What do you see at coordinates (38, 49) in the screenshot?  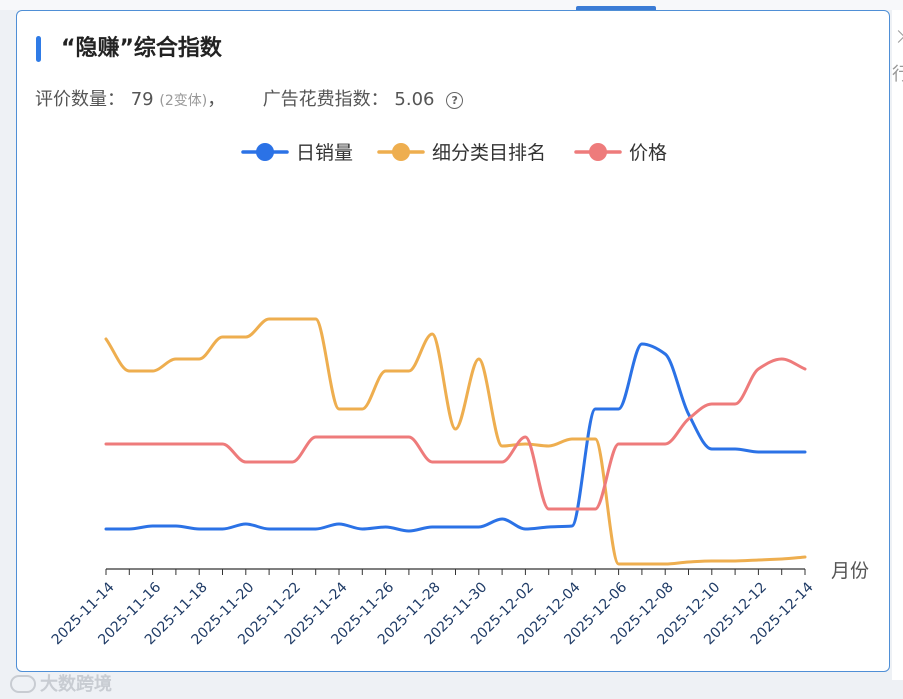 I see `title-accent-bar` at bounding box center [38, 49].